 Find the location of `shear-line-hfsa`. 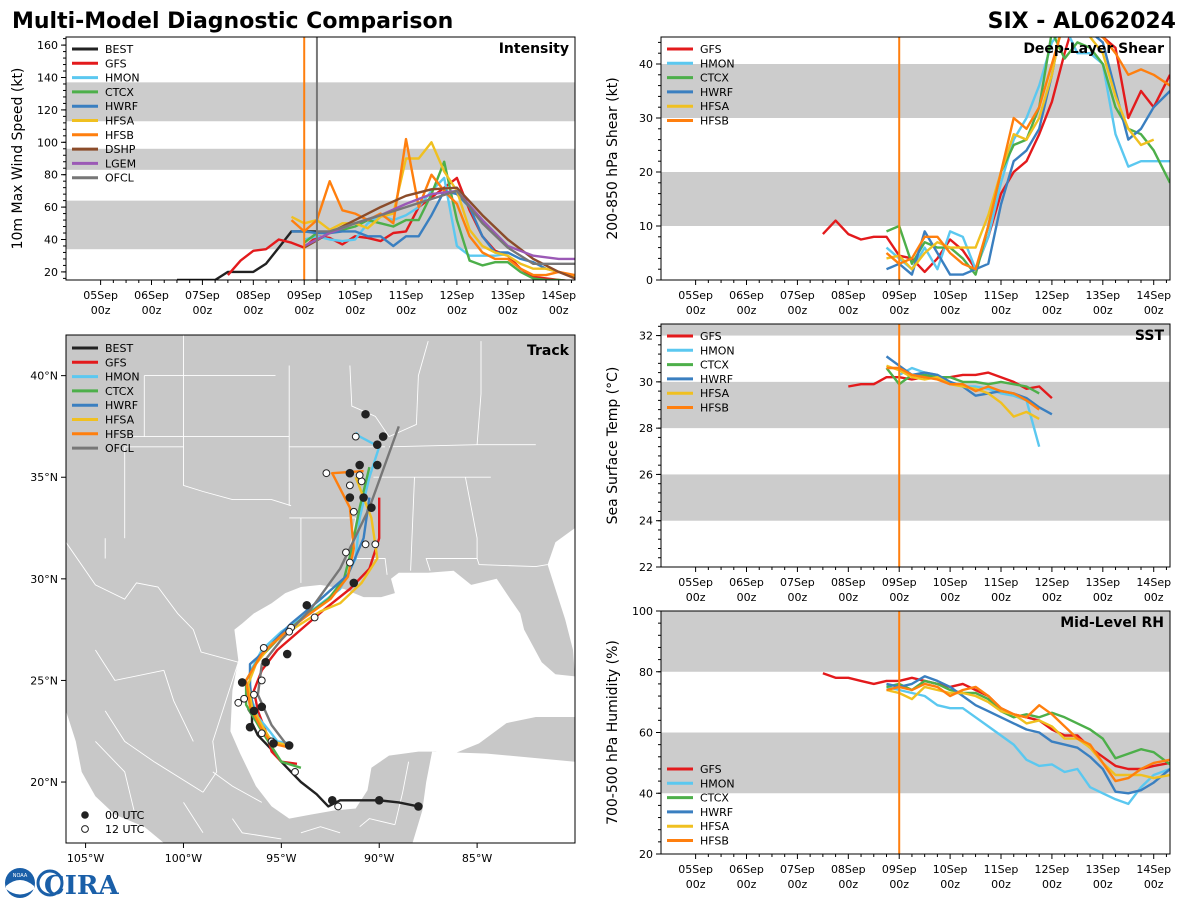

shear-line-hfsa is located at coordinates (1020, 154).